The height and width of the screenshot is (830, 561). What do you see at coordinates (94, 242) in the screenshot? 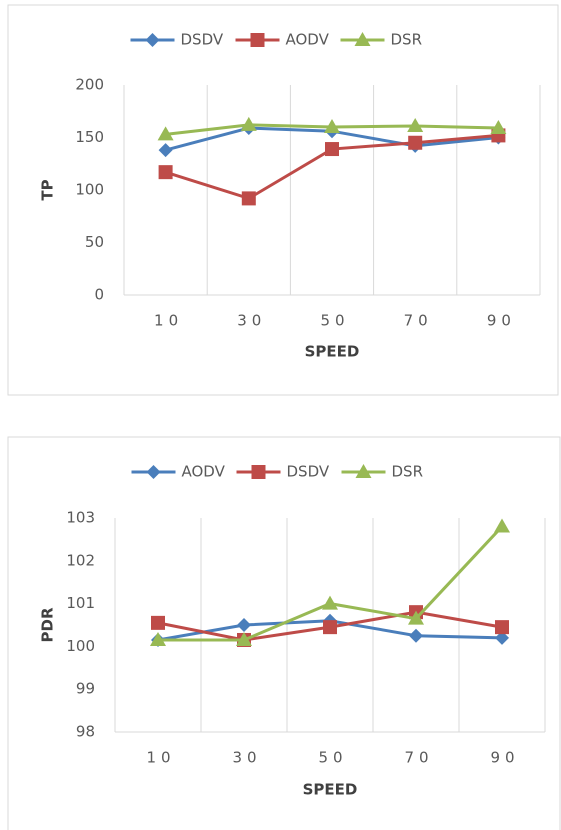
I see `y-tick-label: 50` at bounding box center [94, 242].